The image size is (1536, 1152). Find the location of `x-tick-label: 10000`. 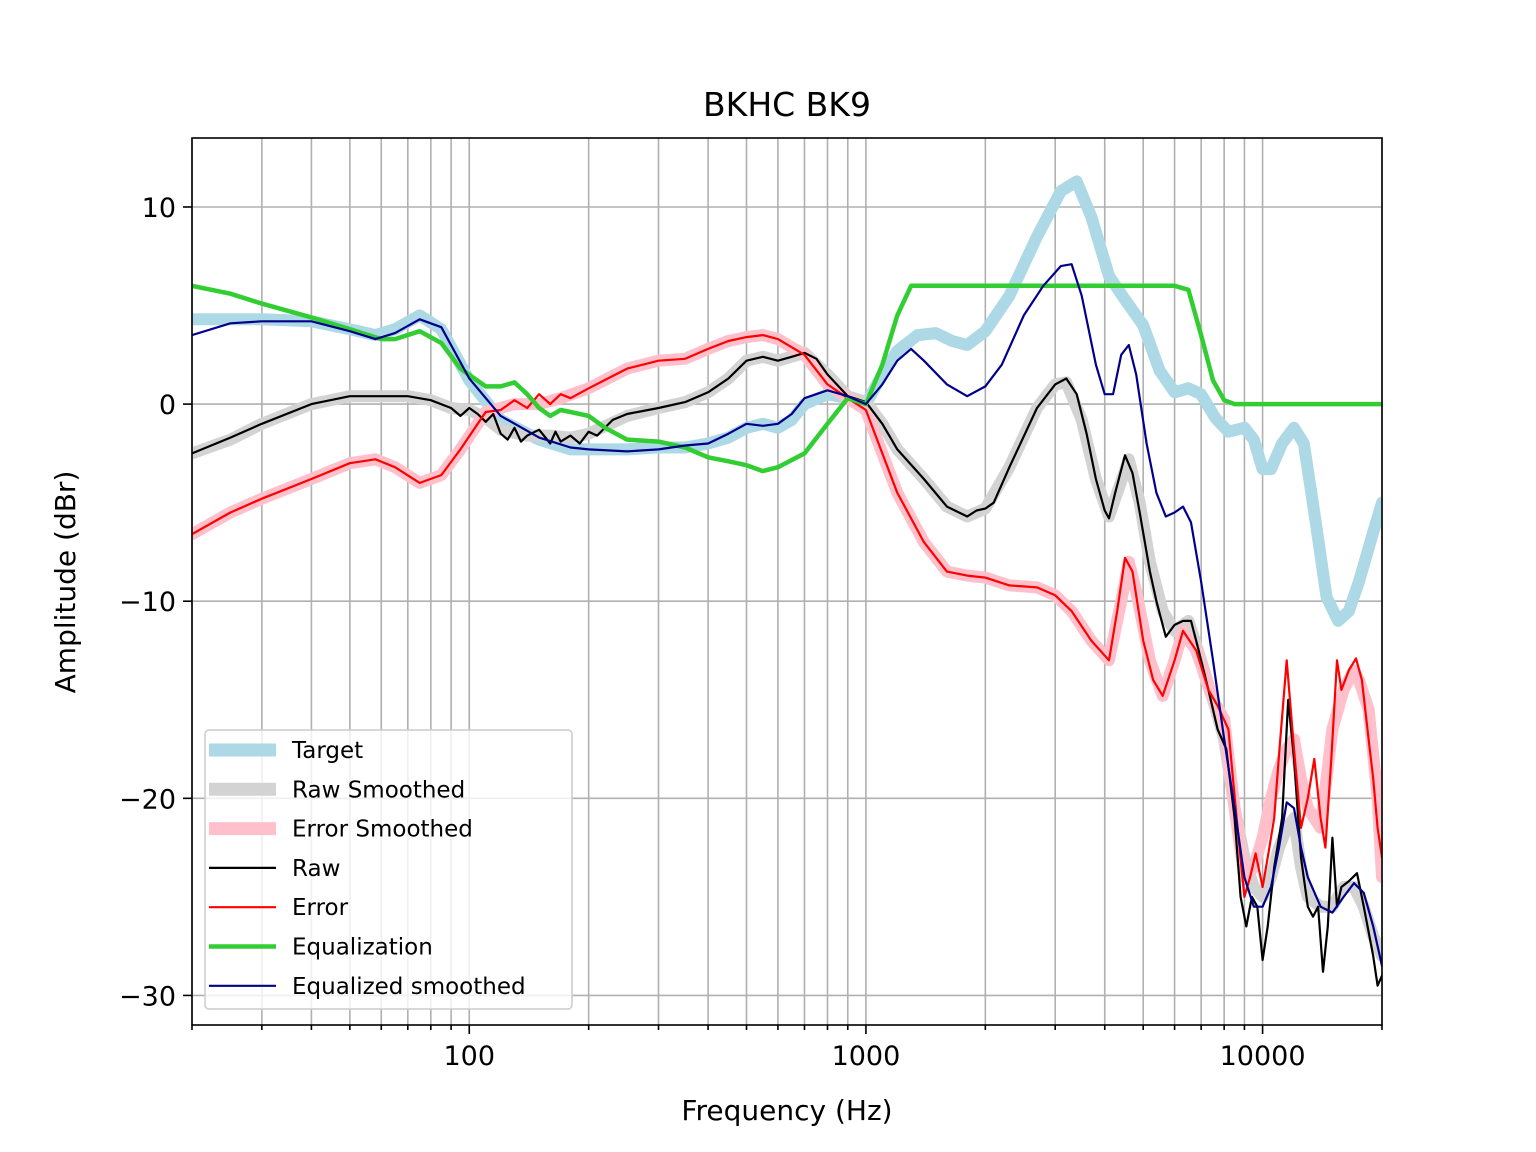

x-tick-label: 10000 is located at coordinates (1263, 1056).